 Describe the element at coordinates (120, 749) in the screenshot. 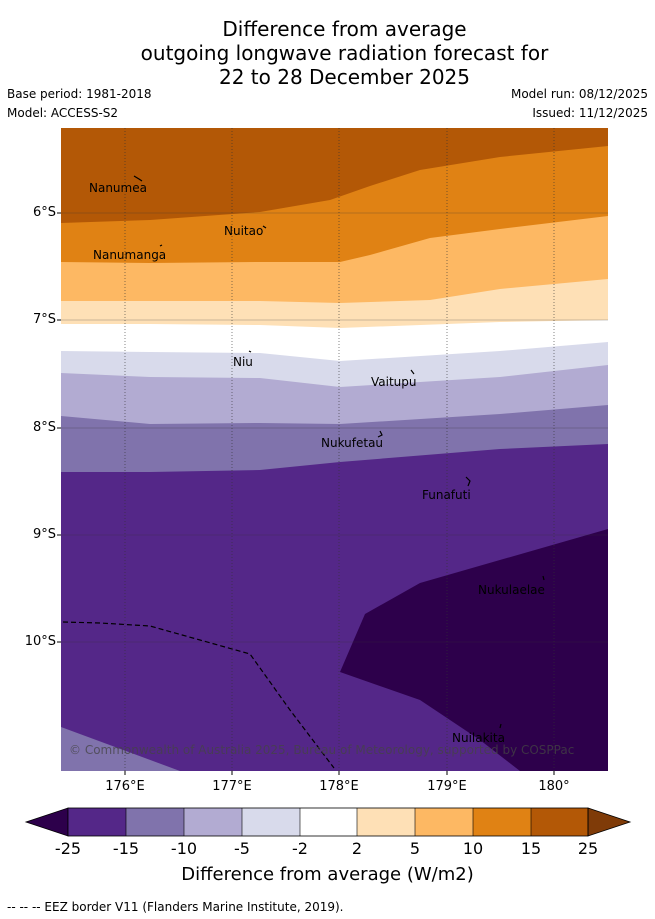

I see `band-minus-10-to-15-corner` at that location.